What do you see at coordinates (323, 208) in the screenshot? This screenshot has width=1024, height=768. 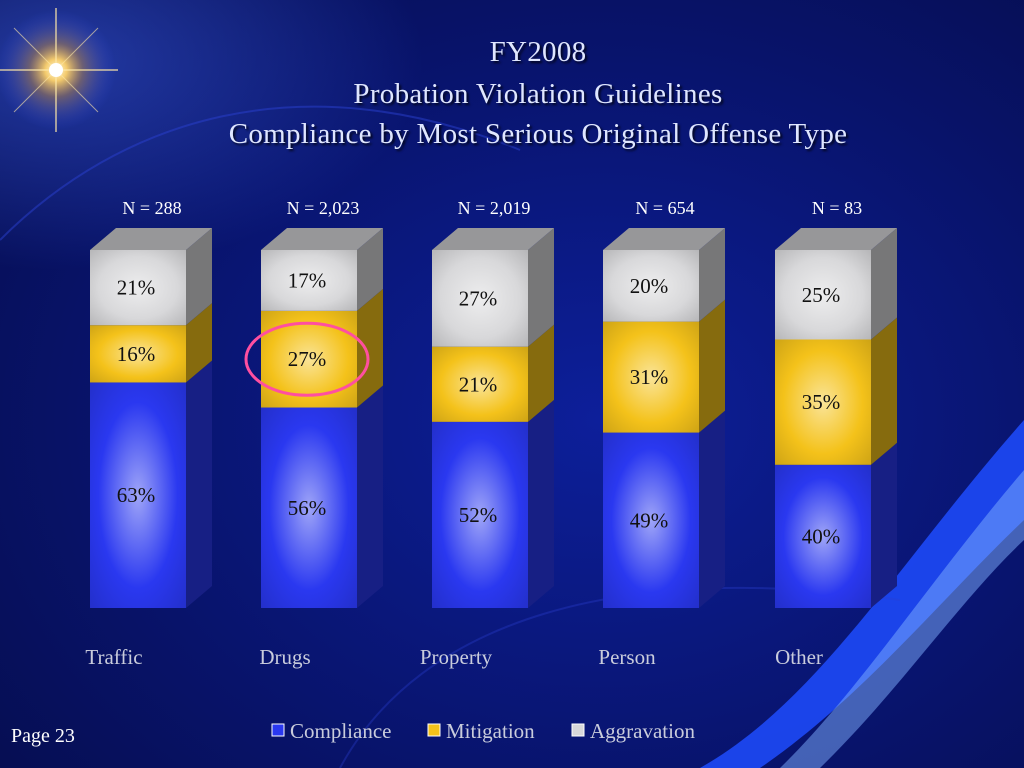 I see `n-label: N = 2,023` at bounding box center [323, 208].